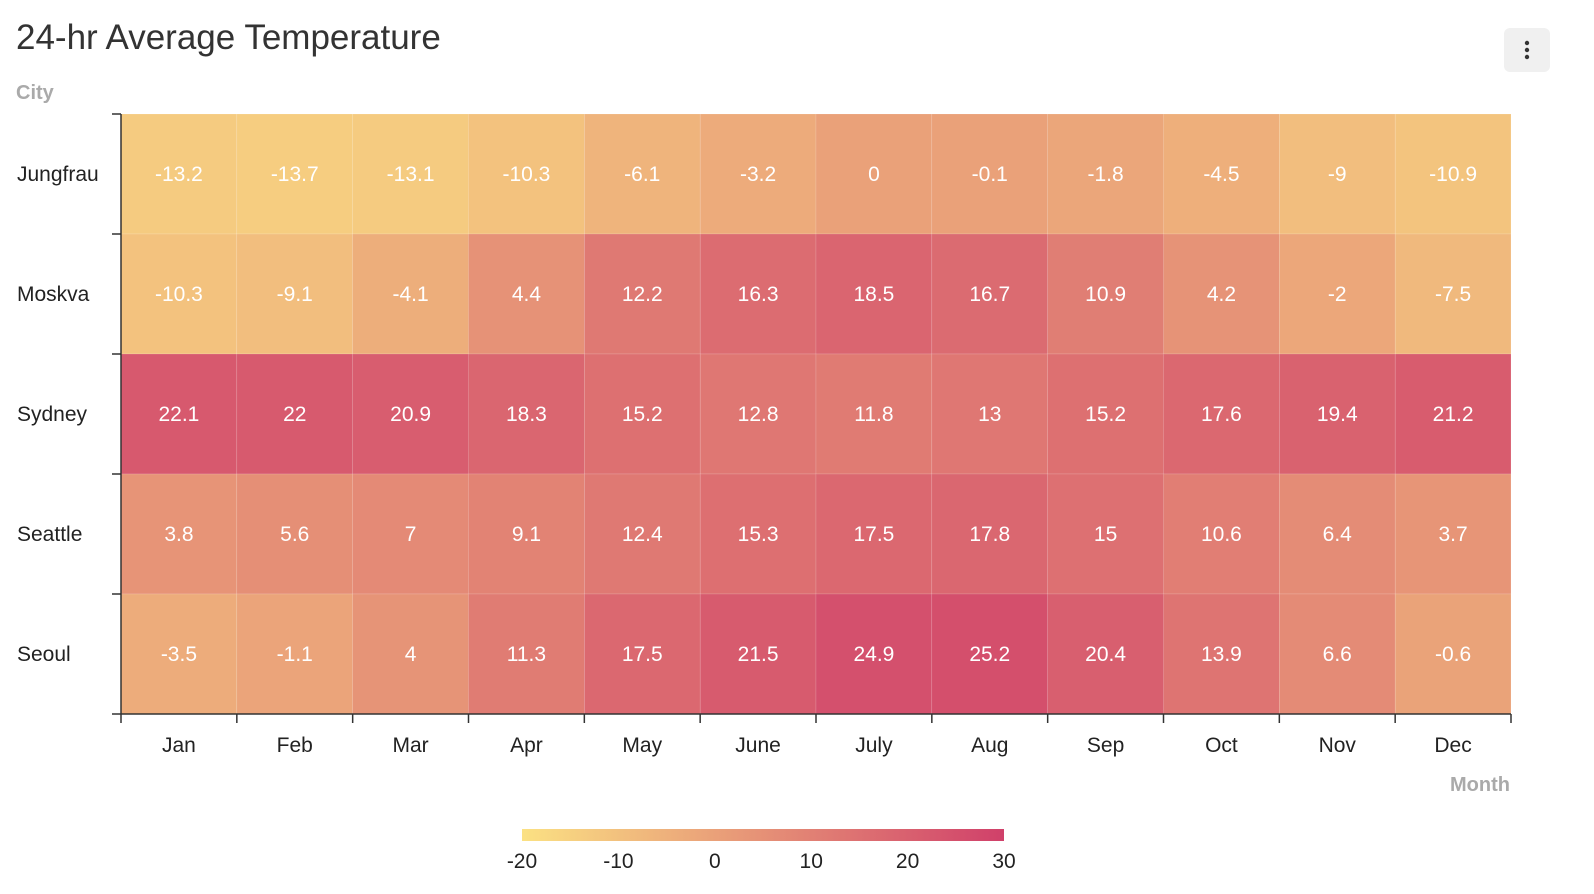  I want to click on cell-value-label: 15.2, so click(1105, 414).